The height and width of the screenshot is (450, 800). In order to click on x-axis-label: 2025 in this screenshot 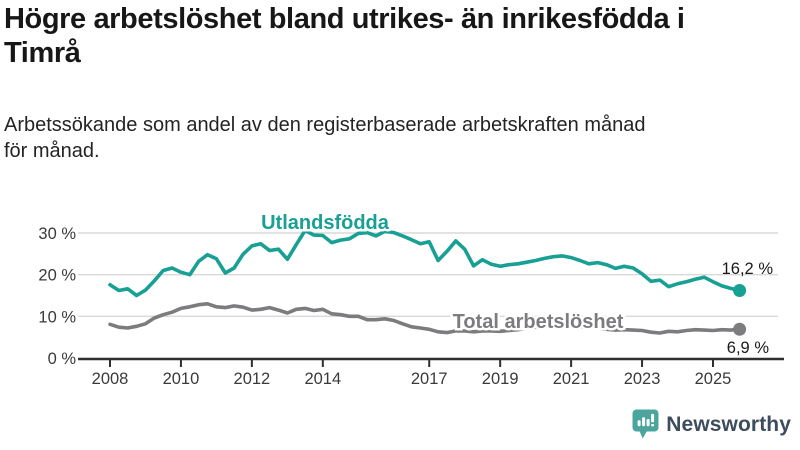, I will do `click(713, 379)`.